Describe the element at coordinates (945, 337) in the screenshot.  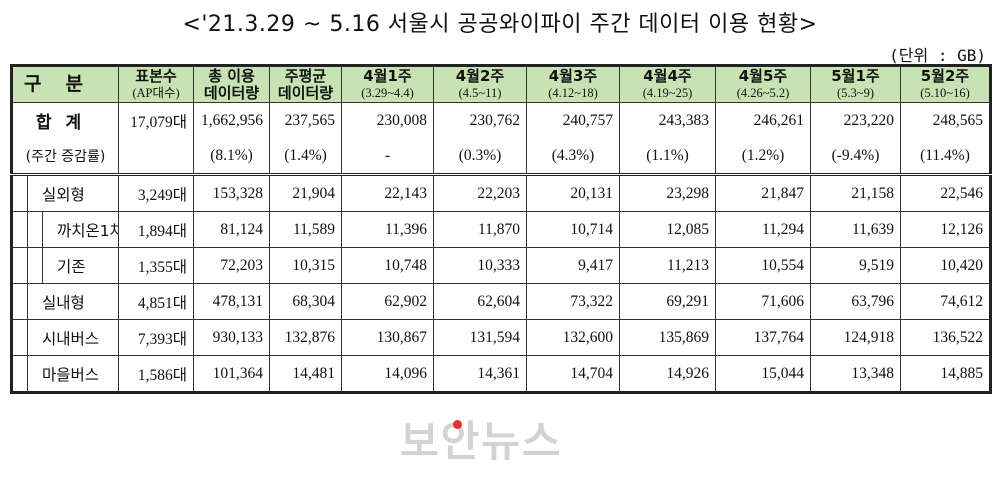
I see `table-cell: 136,522` at that location.